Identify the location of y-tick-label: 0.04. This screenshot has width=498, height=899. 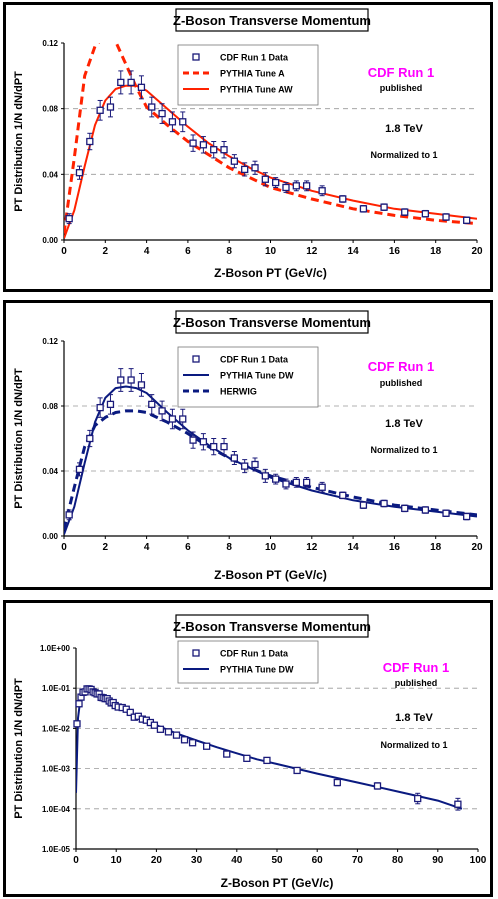
(50, 174).